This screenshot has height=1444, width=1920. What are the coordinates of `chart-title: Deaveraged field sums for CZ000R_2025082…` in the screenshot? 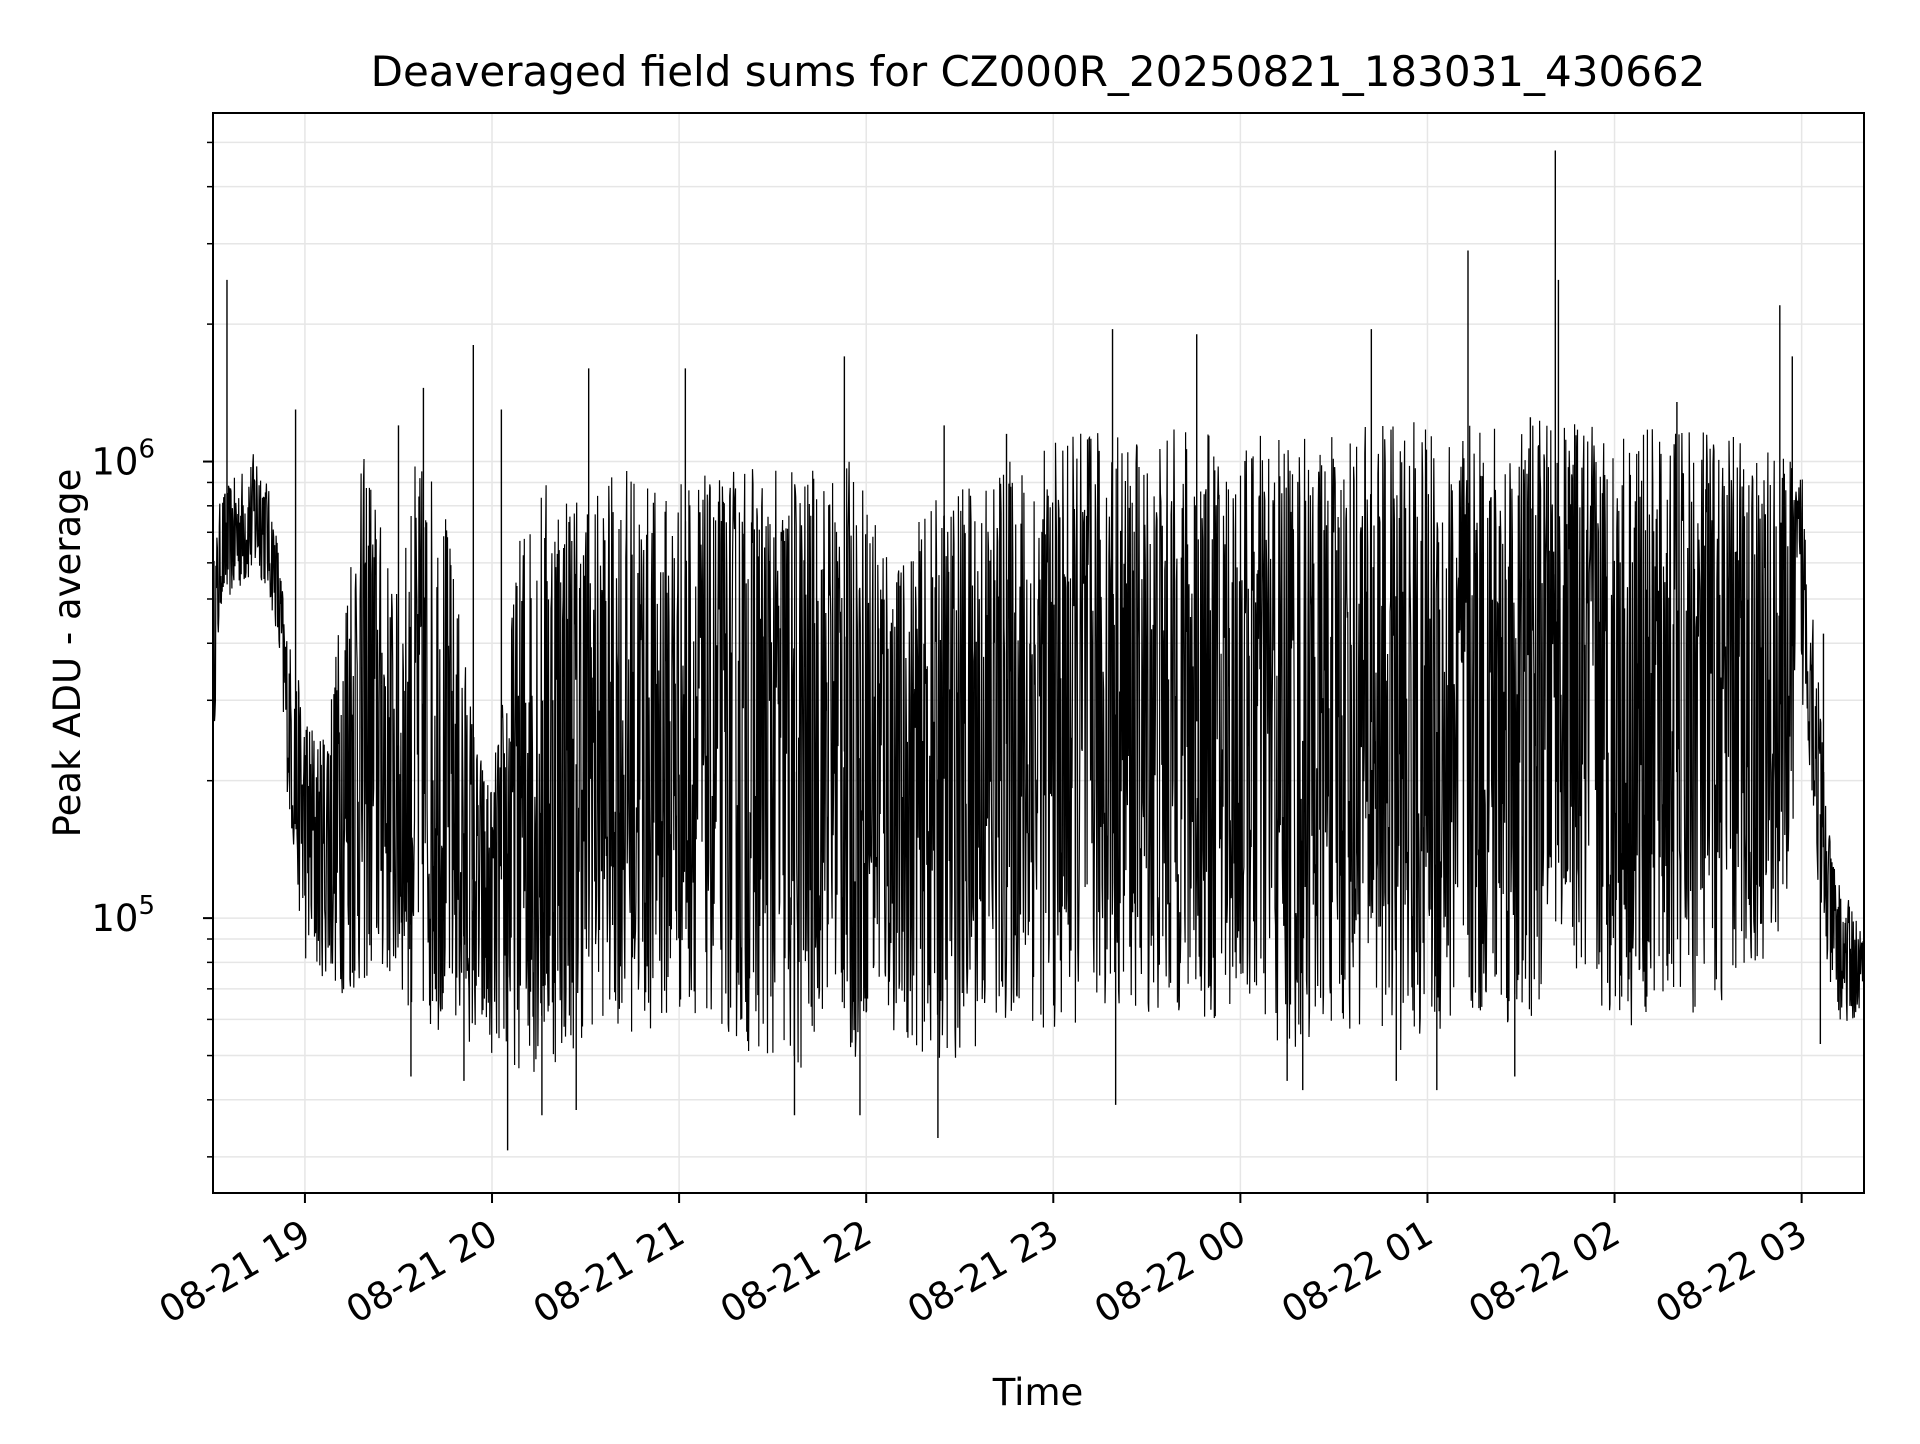 It's located at (1038, 71).